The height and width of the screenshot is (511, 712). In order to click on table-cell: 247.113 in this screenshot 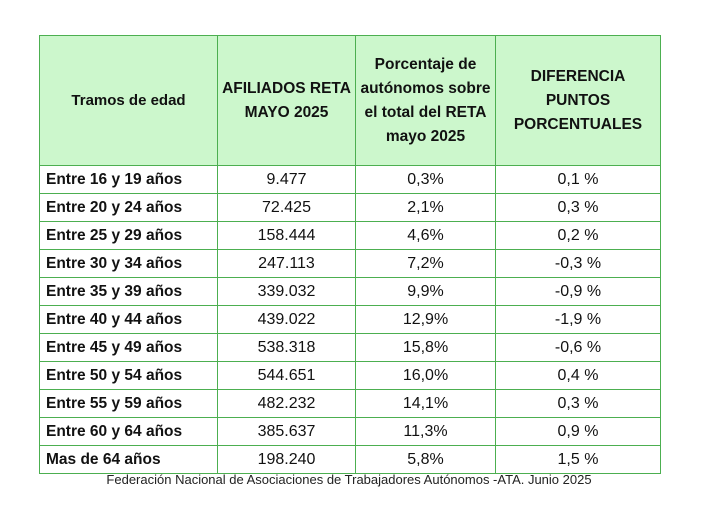, I will do `click(286, 263)`.